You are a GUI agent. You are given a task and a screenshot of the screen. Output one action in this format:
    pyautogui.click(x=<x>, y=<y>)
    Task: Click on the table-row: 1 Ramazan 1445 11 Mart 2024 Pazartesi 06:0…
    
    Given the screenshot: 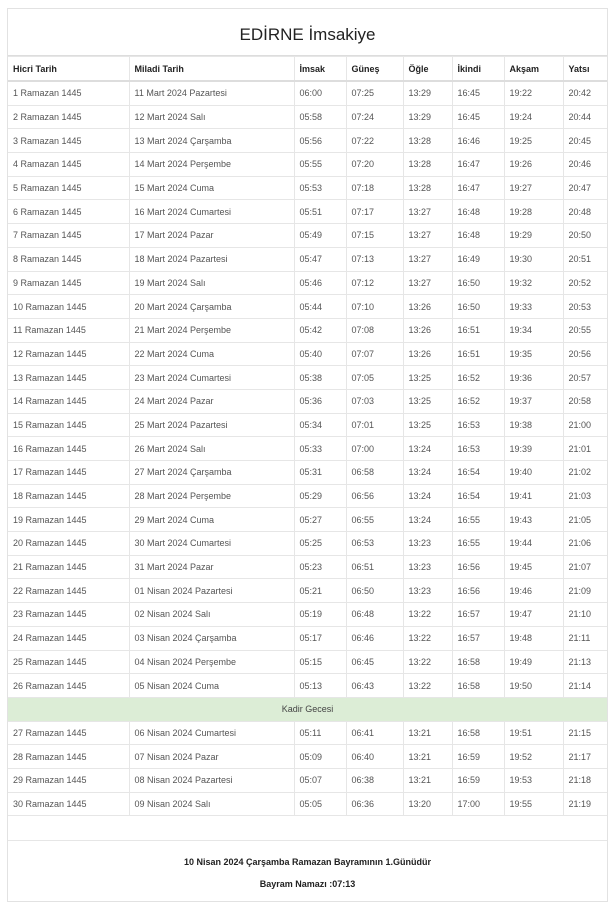 What is the action you would take?
    pyautogui.click(x=307, y=93)
    